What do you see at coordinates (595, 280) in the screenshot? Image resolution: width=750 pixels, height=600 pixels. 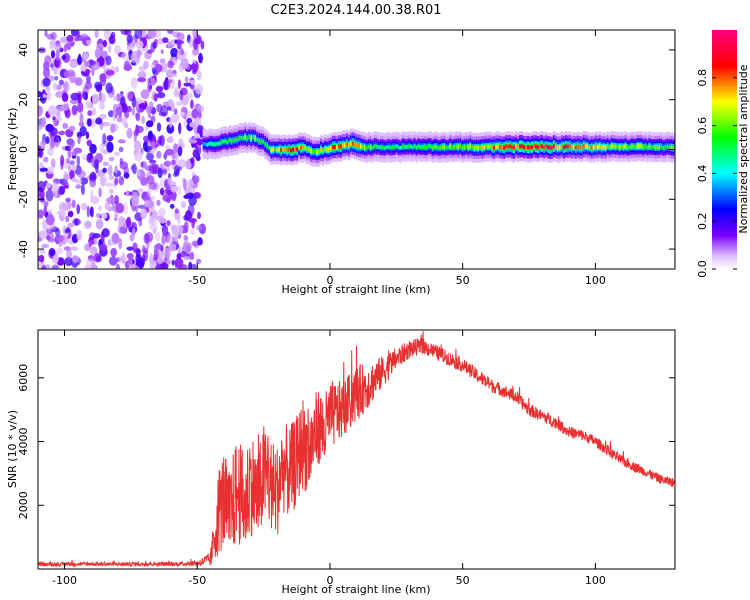 I see `x-tick-label: 100` at bounding box center [595, 280].